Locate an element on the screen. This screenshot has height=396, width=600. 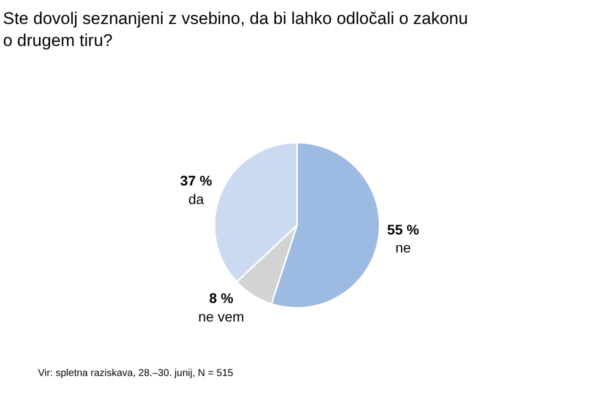
data-label: 37 % is located at coordinates (196, 180).